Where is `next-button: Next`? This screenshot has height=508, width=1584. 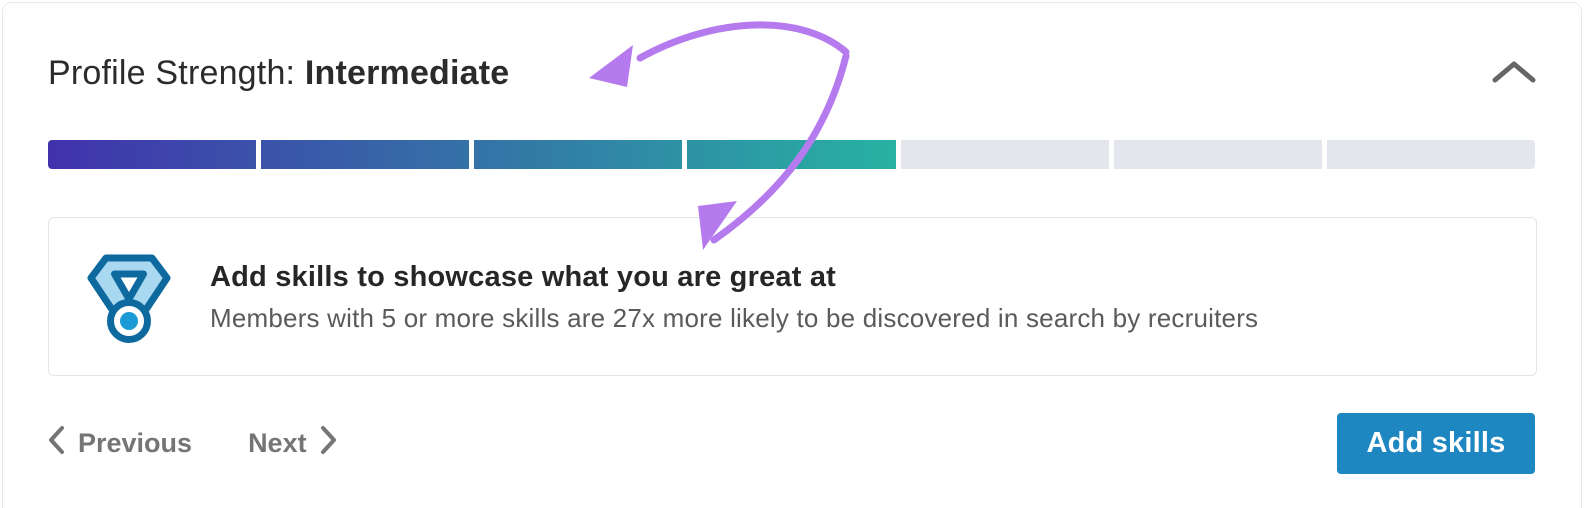 next-button: Next is located at coordinates (292, 443).